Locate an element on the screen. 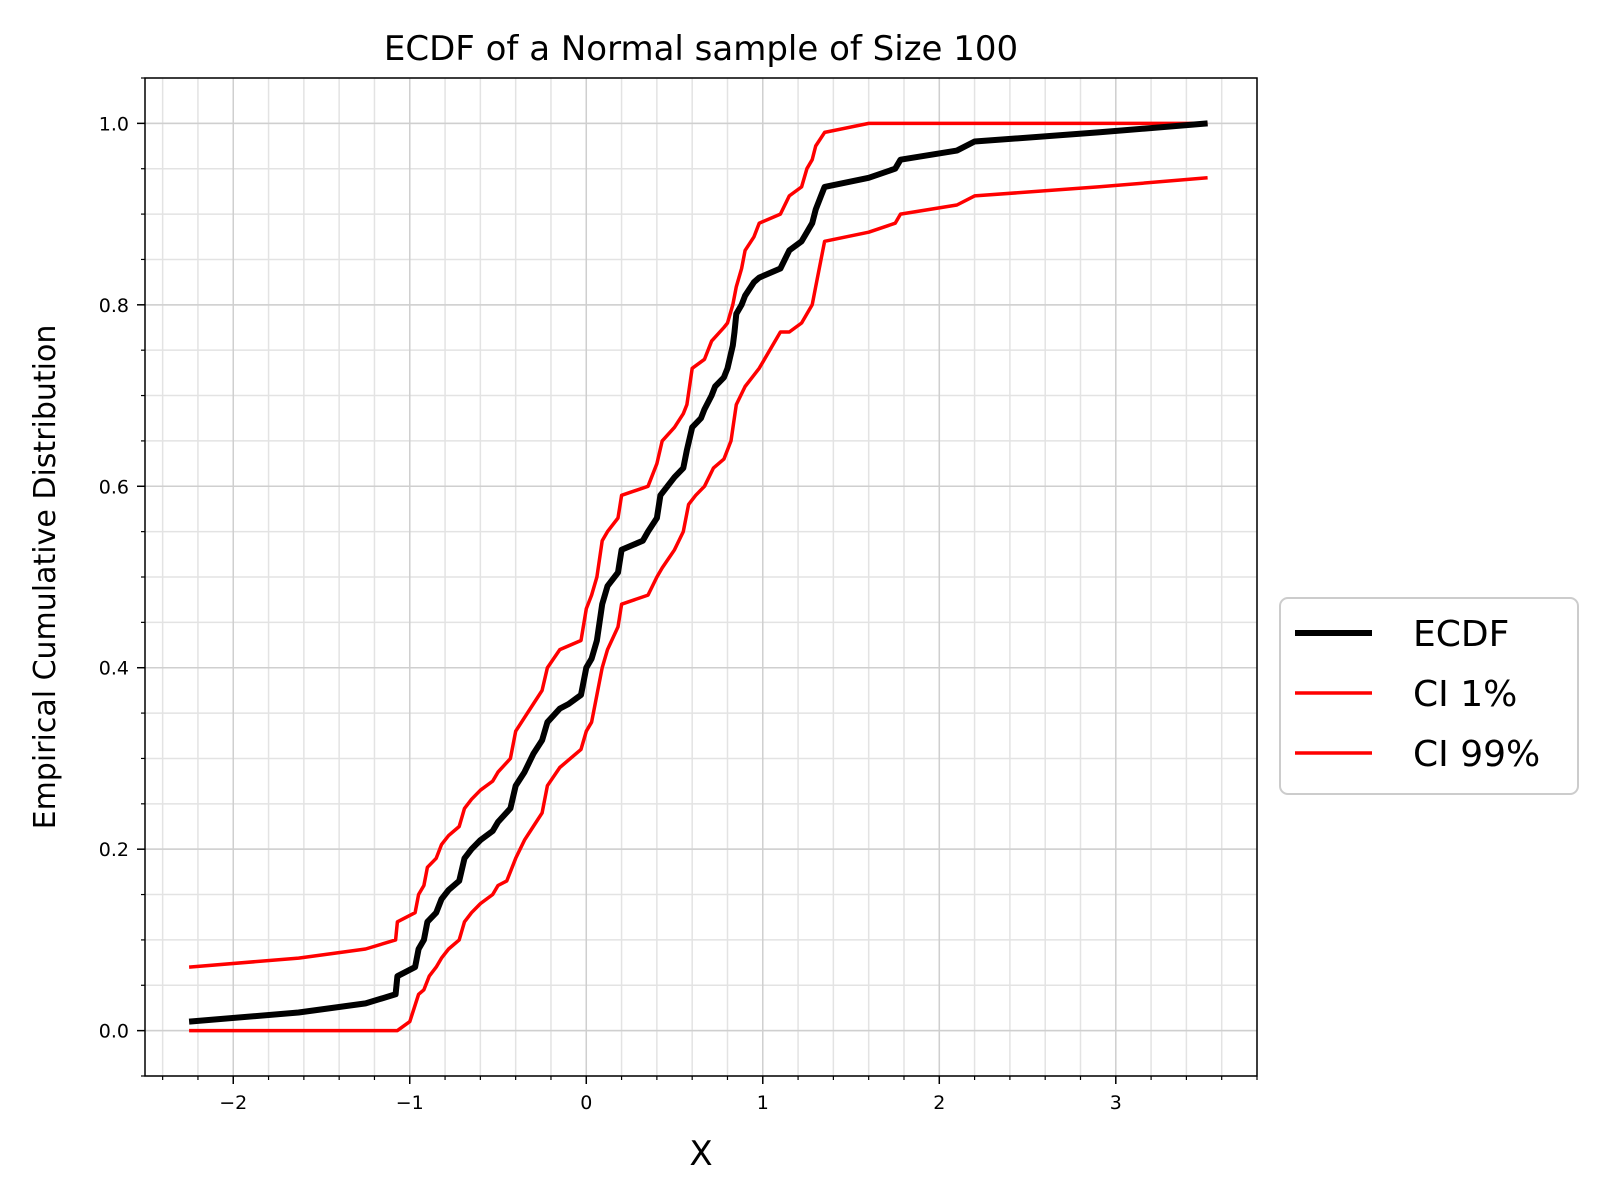 The height and width of the screenshot is (1200, 1600). y-tick-label: 0.8 is located at coordinates (114, 306).